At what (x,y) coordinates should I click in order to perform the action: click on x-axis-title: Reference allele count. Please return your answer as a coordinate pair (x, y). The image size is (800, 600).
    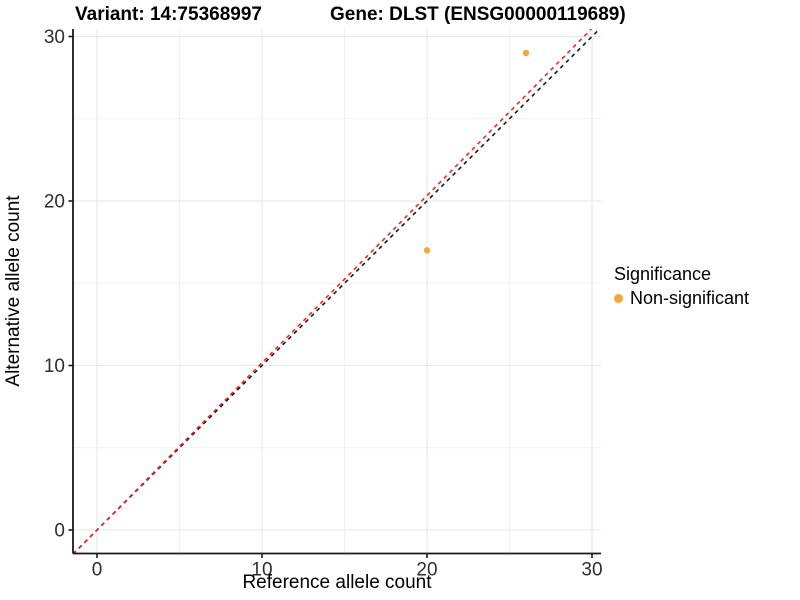
    Looking at the image, I should click on (337, 582).